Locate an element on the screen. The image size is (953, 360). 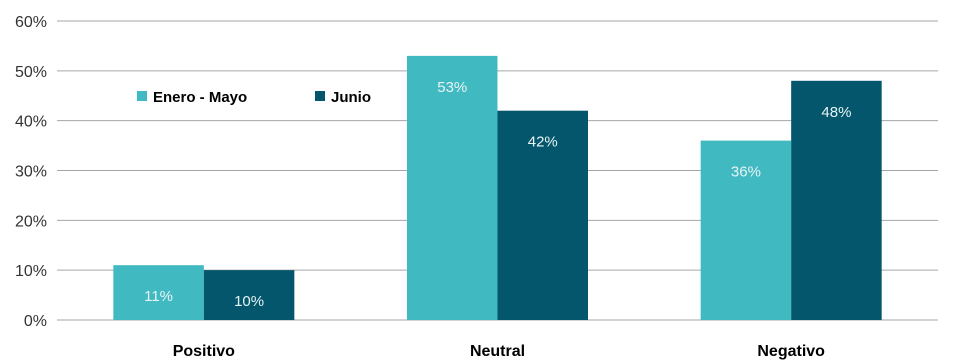
bar-junio-neutral is located at coordinates (542, 215).